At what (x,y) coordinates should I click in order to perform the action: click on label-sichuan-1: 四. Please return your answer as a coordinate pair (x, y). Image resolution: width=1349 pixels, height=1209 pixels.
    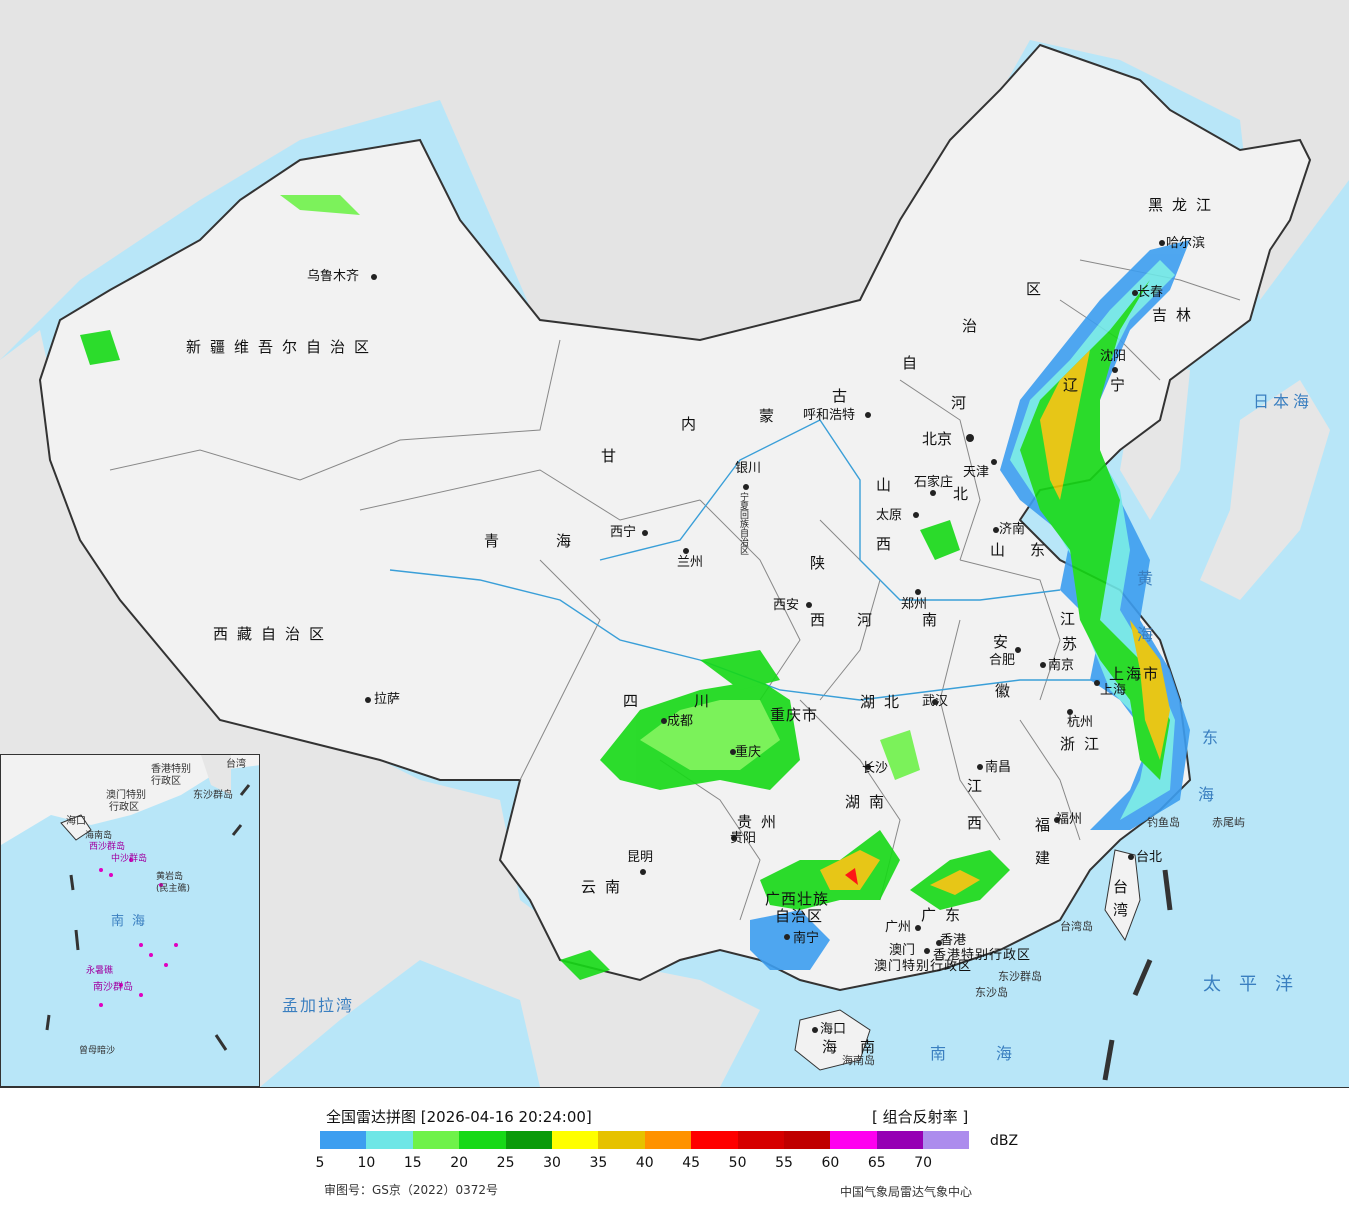
    Looking at the image, I should click on (635, 701).